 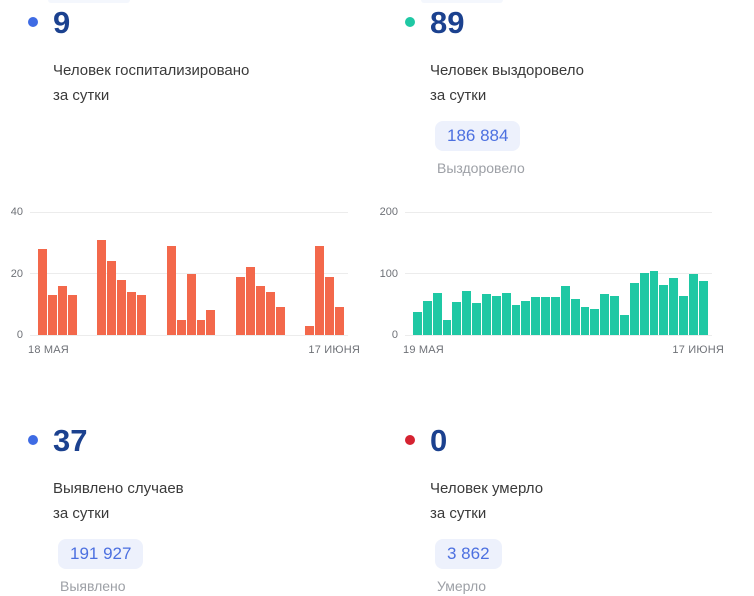 I want to click on chart-plot-area: 0 20 40, so click(x=179, y=273).